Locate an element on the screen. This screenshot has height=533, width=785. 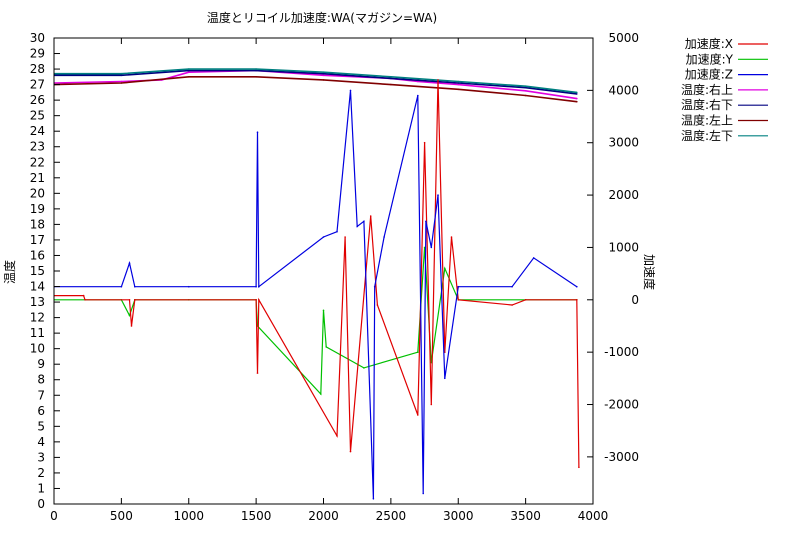
y-tick-label: 26 is located at coordinates (37, 100).